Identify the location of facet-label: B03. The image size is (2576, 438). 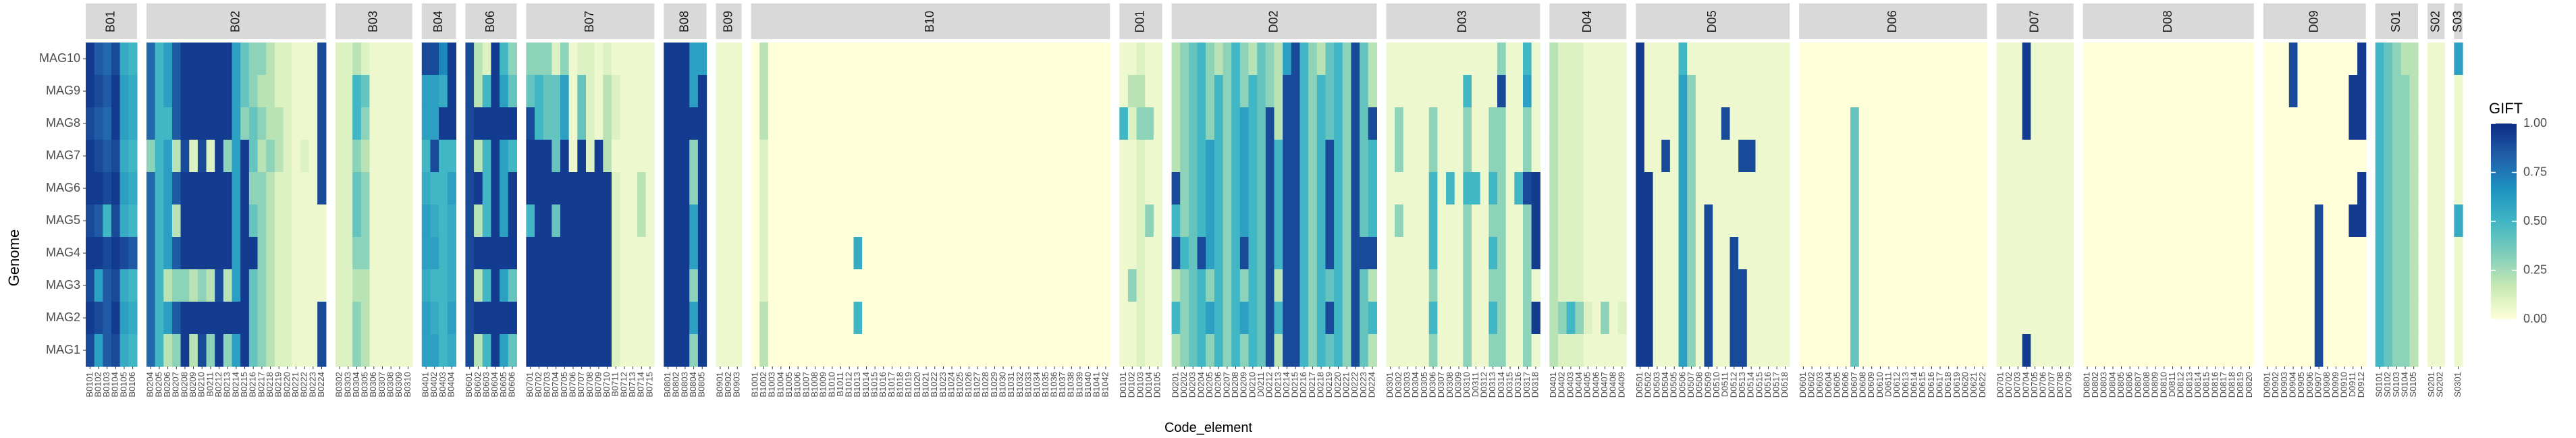
(374, 21).